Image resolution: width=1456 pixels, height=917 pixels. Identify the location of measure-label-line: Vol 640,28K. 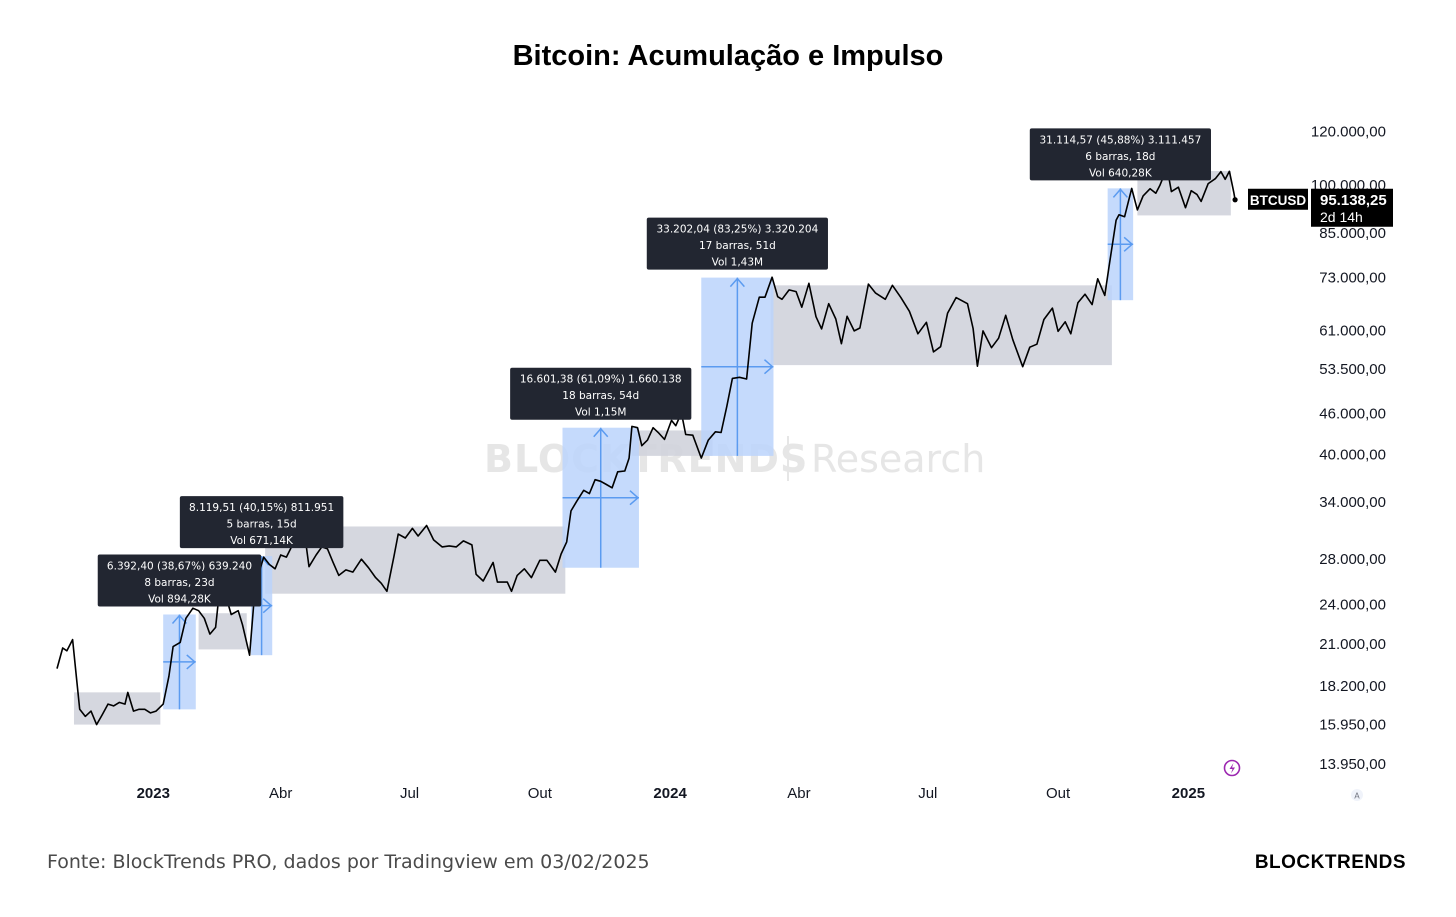
(1121, 173).